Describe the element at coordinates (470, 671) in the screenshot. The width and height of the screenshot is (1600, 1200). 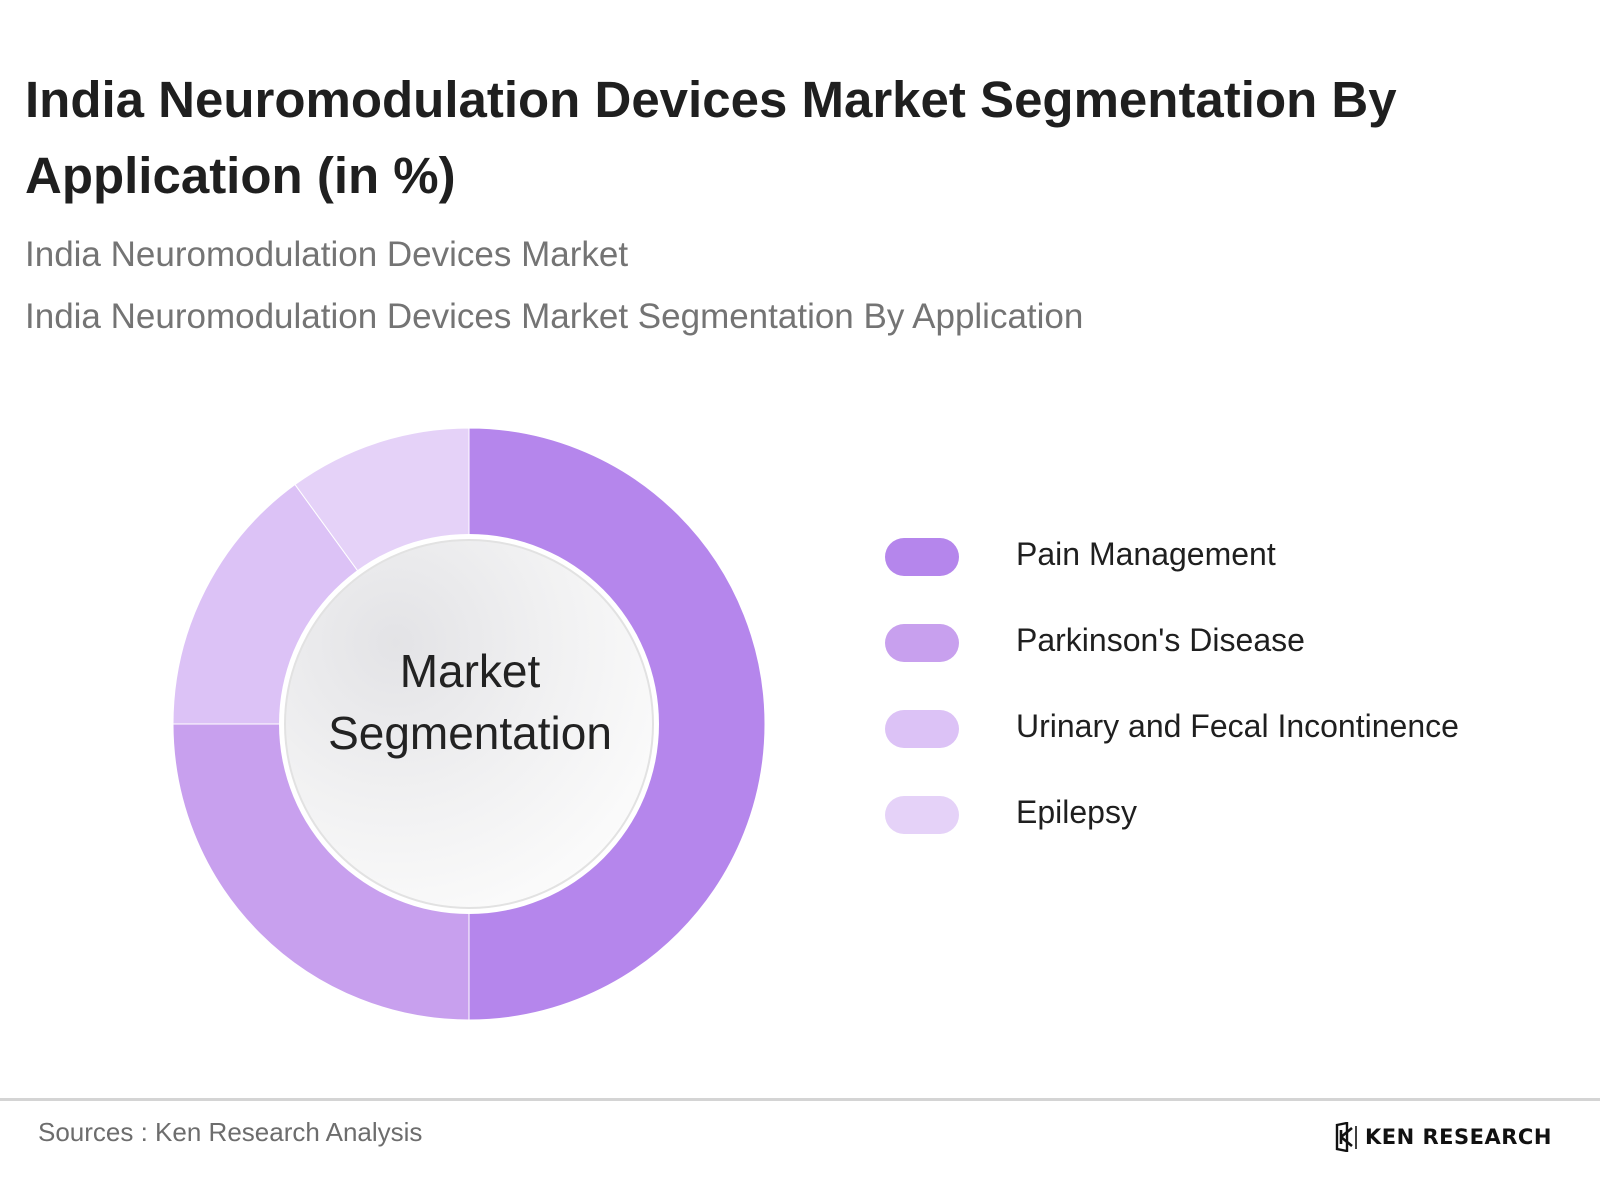
I see `center-label-line1: Market` at that location.